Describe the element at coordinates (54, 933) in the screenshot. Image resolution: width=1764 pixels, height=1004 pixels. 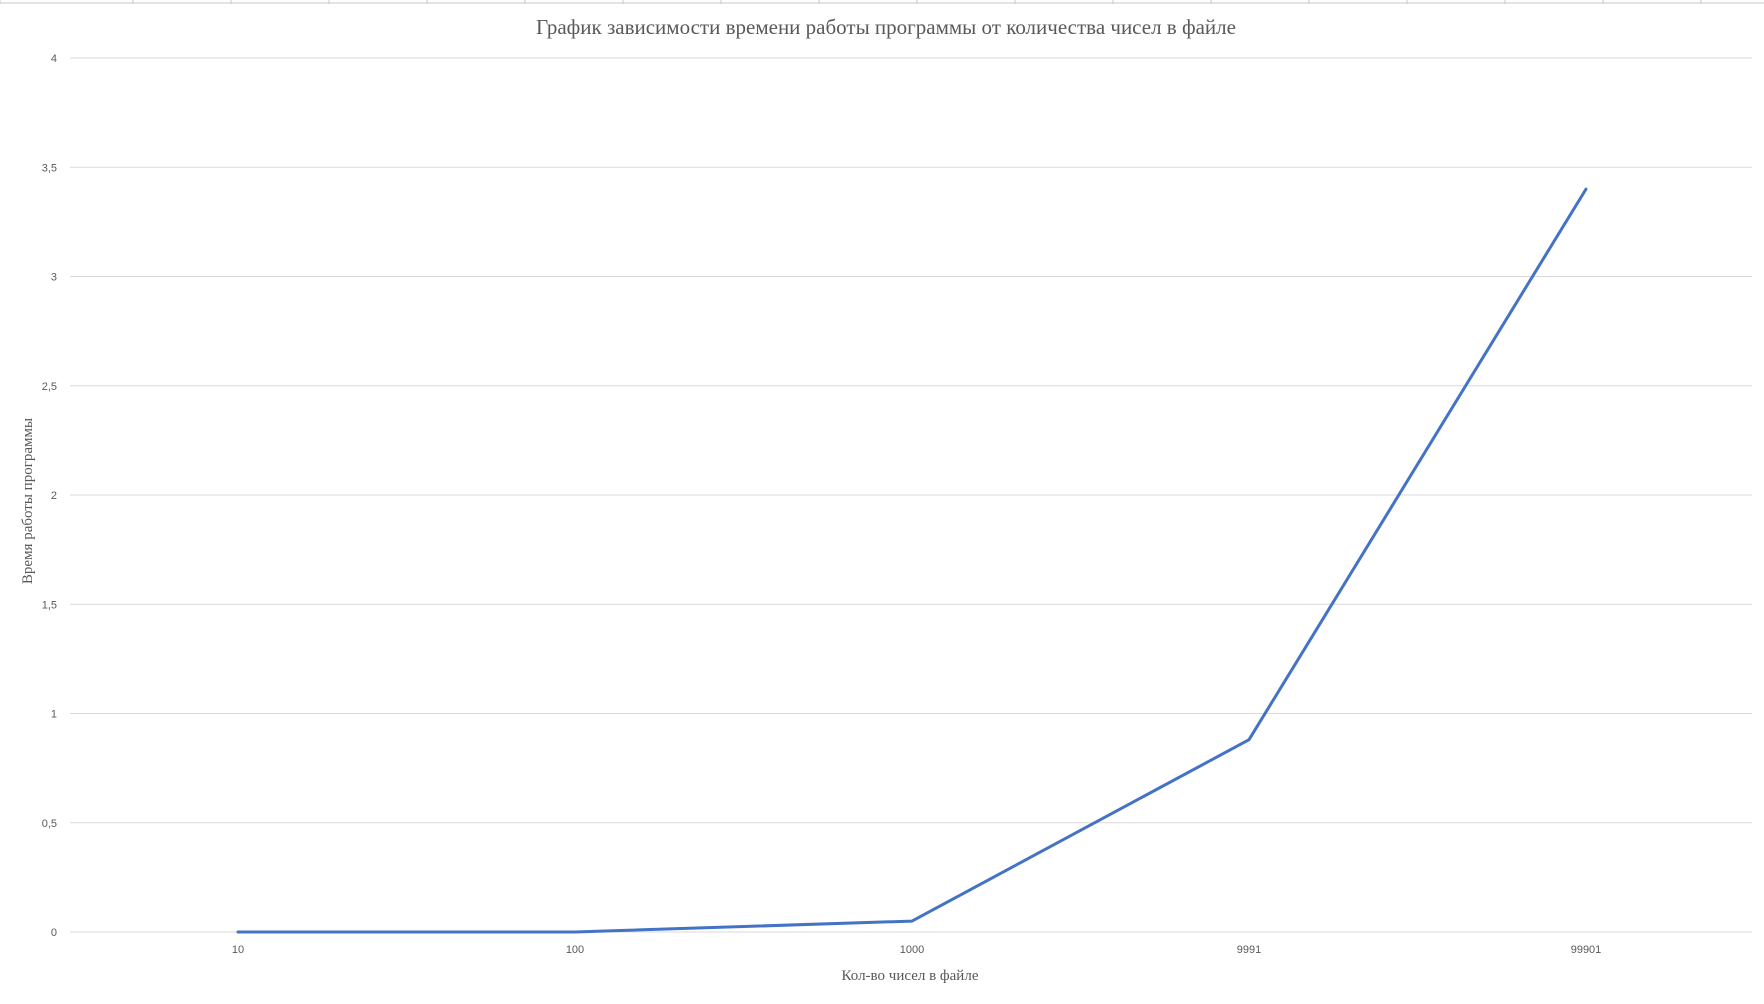
I see `y-tick-label: 0` at that location.